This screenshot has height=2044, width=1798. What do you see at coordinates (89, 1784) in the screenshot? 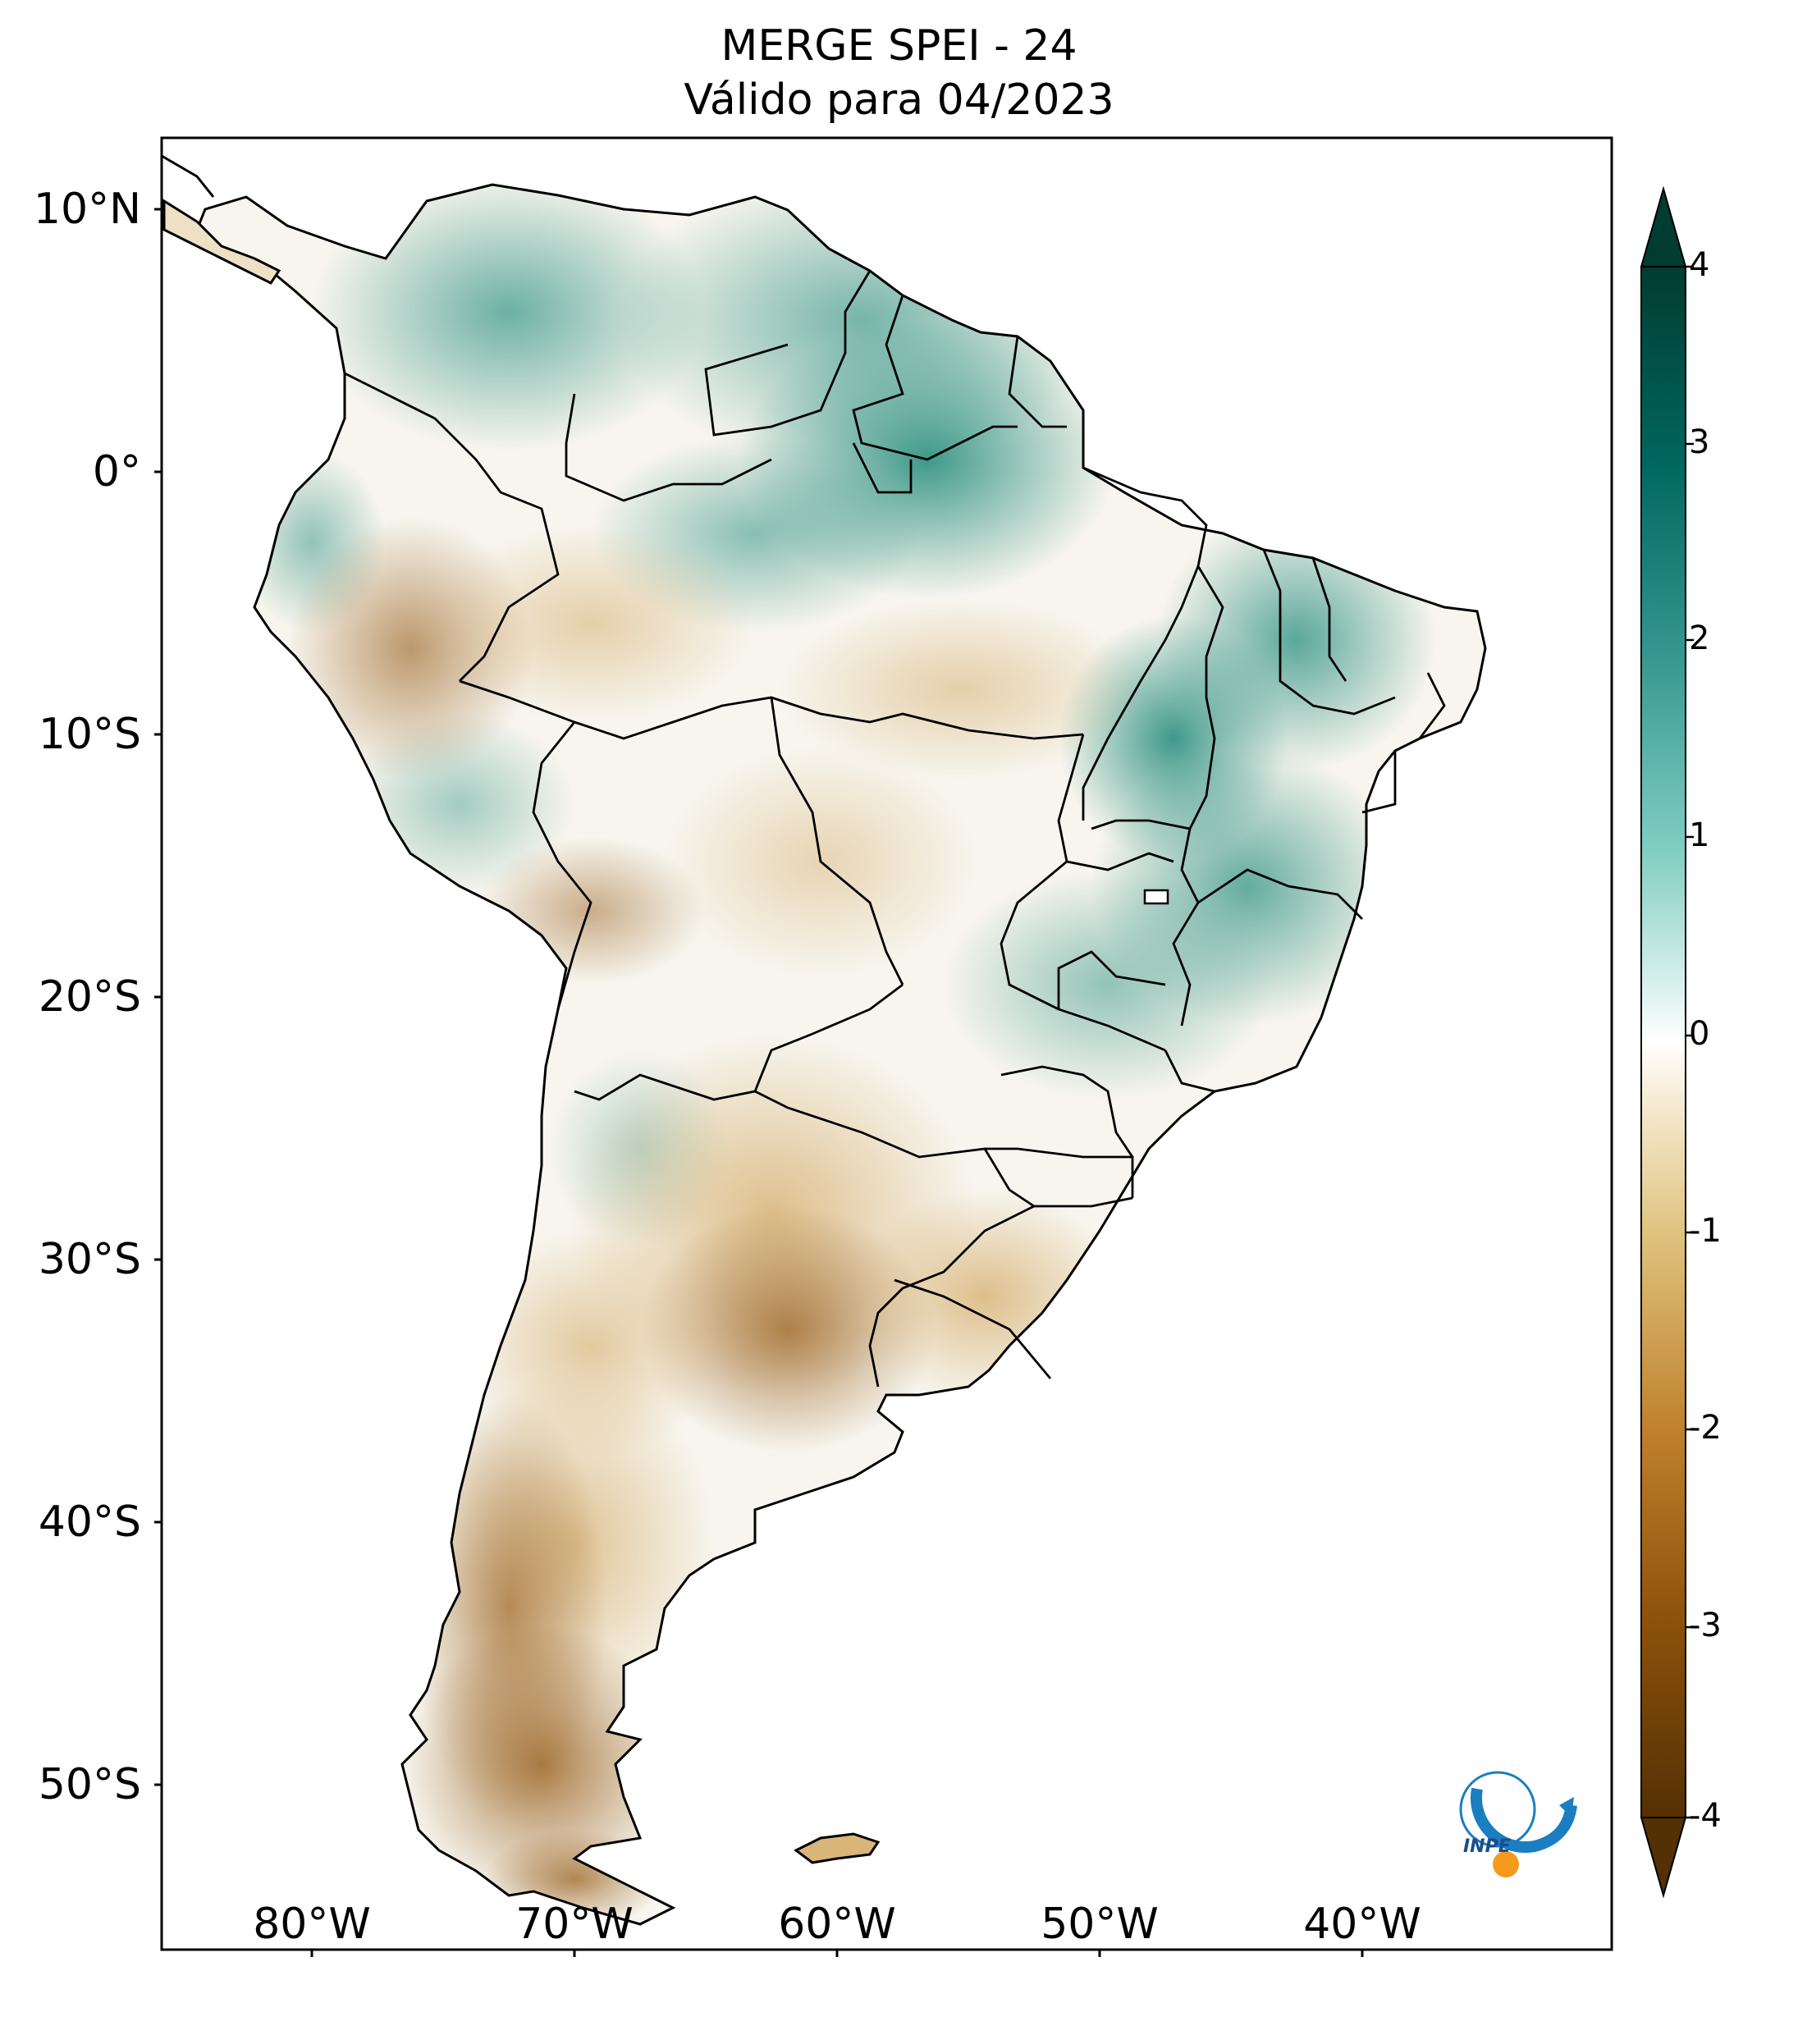
I see `lat-label-50s: 50°S` at bounding box center [89, 1784].